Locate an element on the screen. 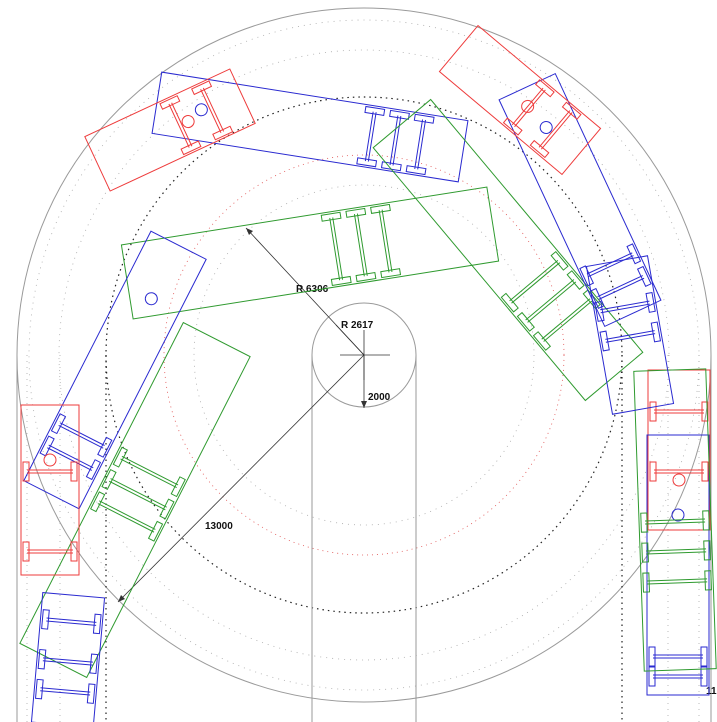 The width and height of the screenshot is (717, 722). vehicle-blue-bottom-left is located at coordinates (68, 657).